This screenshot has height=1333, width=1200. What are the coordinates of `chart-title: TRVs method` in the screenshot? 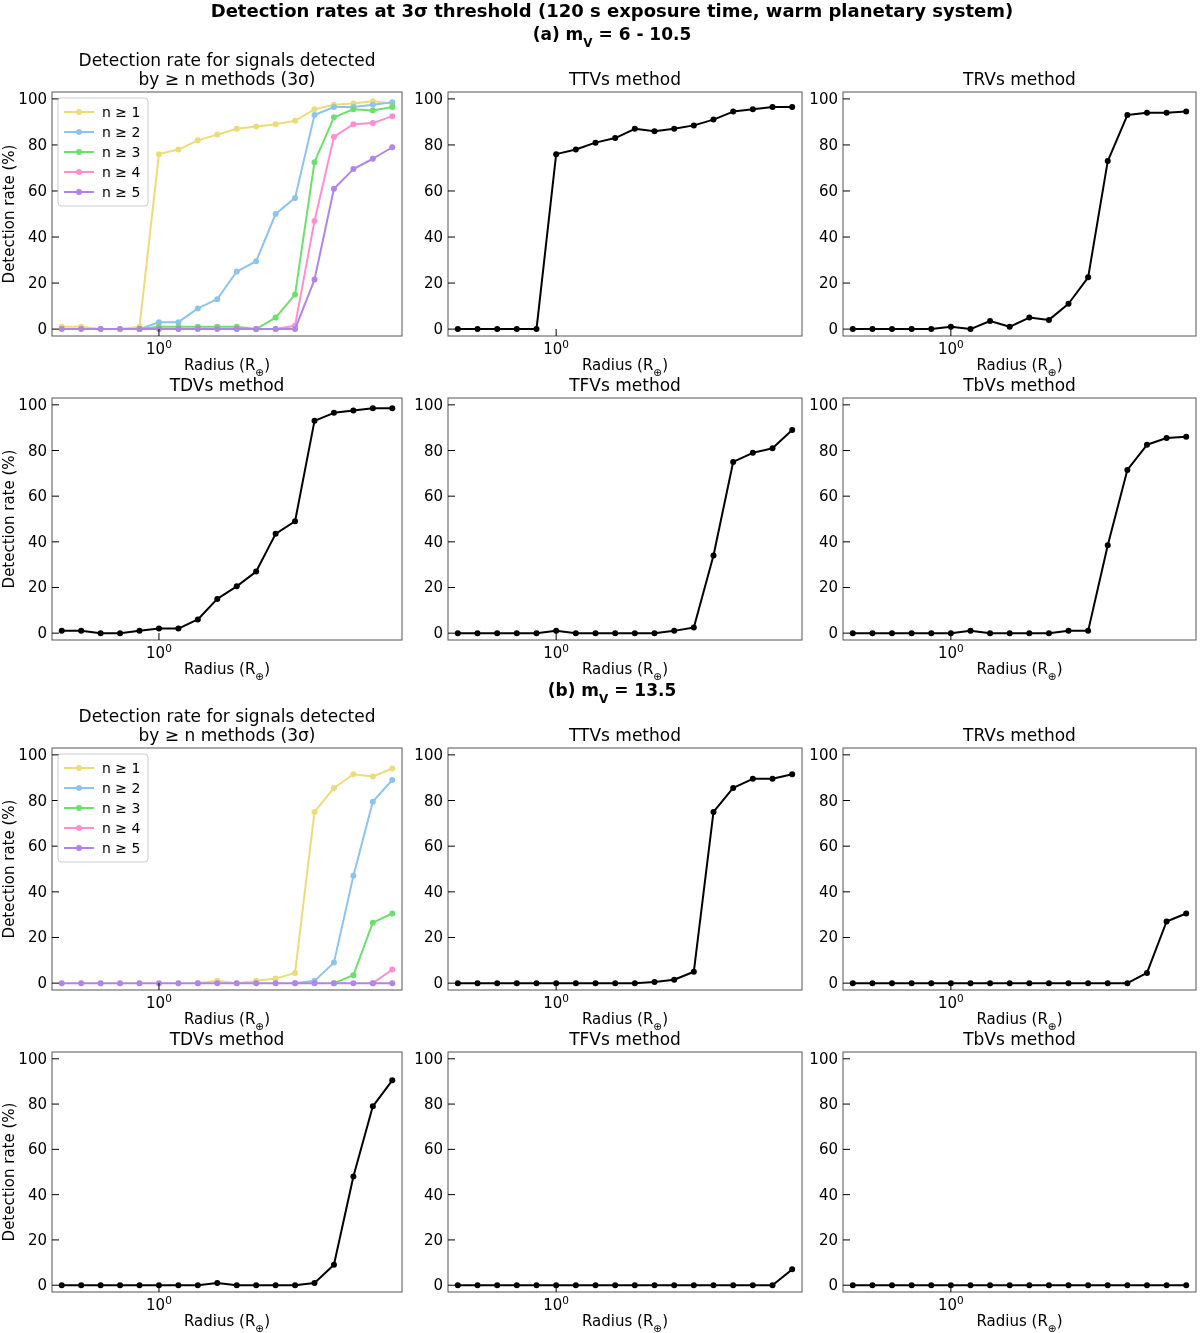 It's located at (1019, 735).